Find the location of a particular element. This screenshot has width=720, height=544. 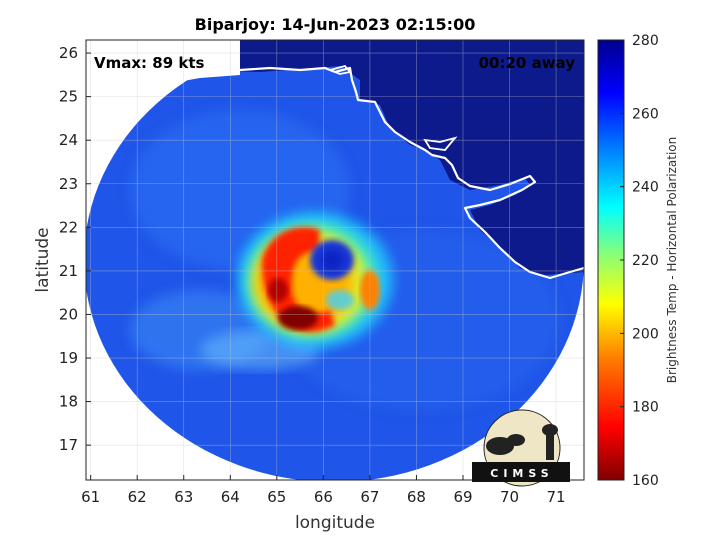

x-tick-label: 61 is located at coordinates (90, 497).